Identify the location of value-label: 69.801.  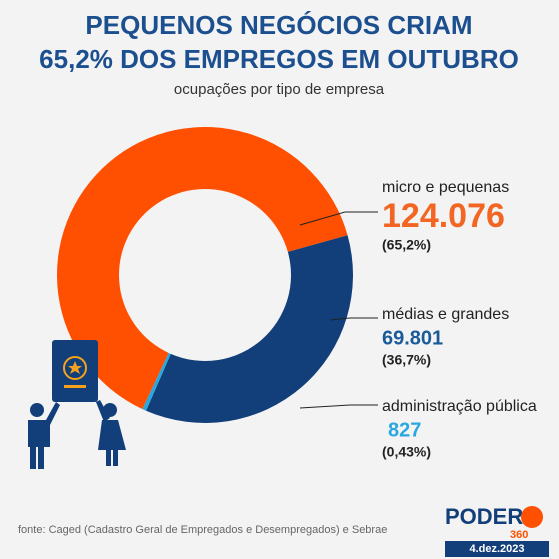
(412, 338).